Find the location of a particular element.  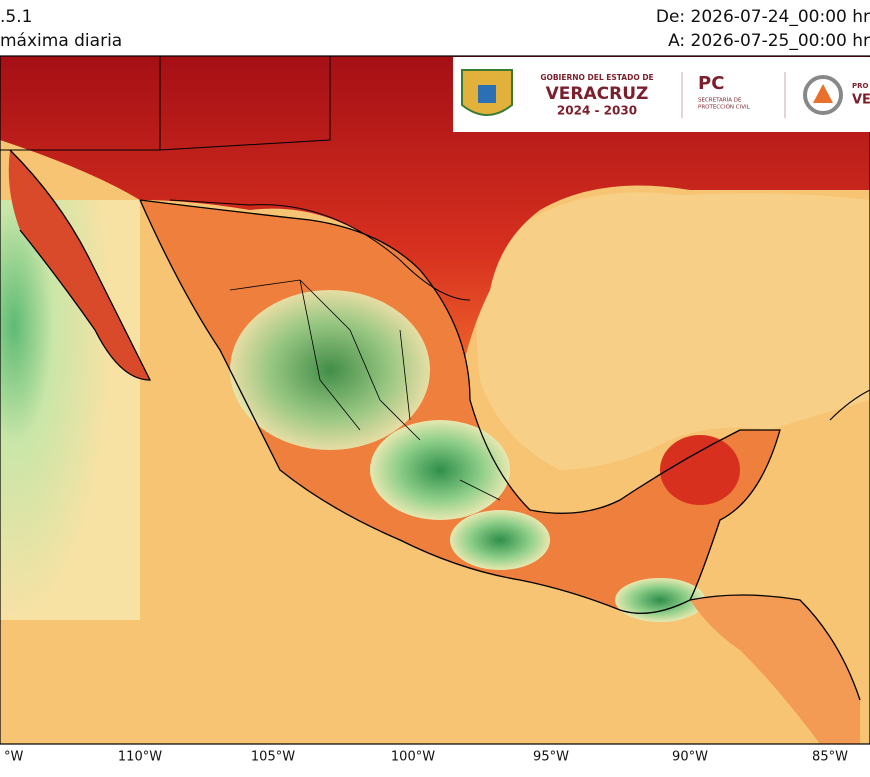

longitude-label: °W is located at coordinates (14, 757).